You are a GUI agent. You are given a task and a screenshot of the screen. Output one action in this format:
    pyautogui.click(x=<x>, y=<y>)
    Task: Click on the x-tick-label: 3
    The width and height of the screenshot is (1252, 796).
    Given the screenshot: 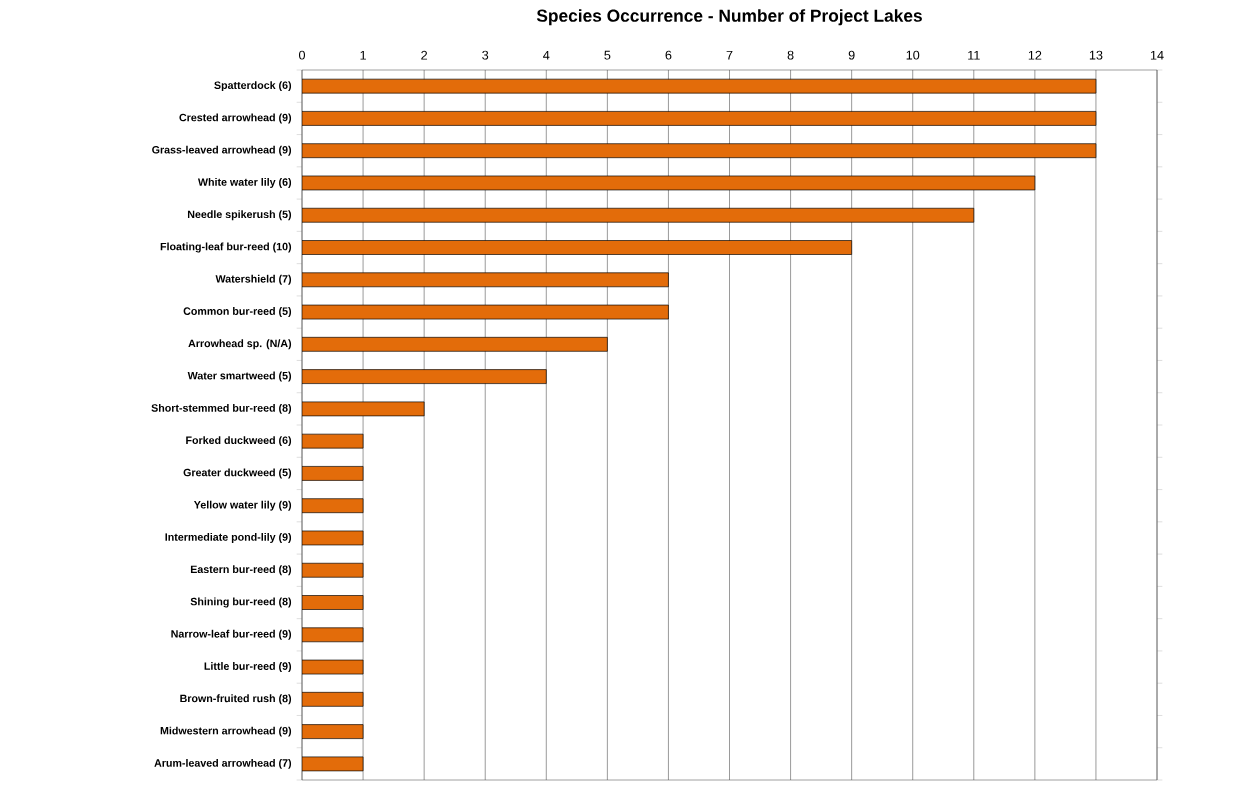 What is the action you would take?
    pyautogui.click(x=485, y=55)
    